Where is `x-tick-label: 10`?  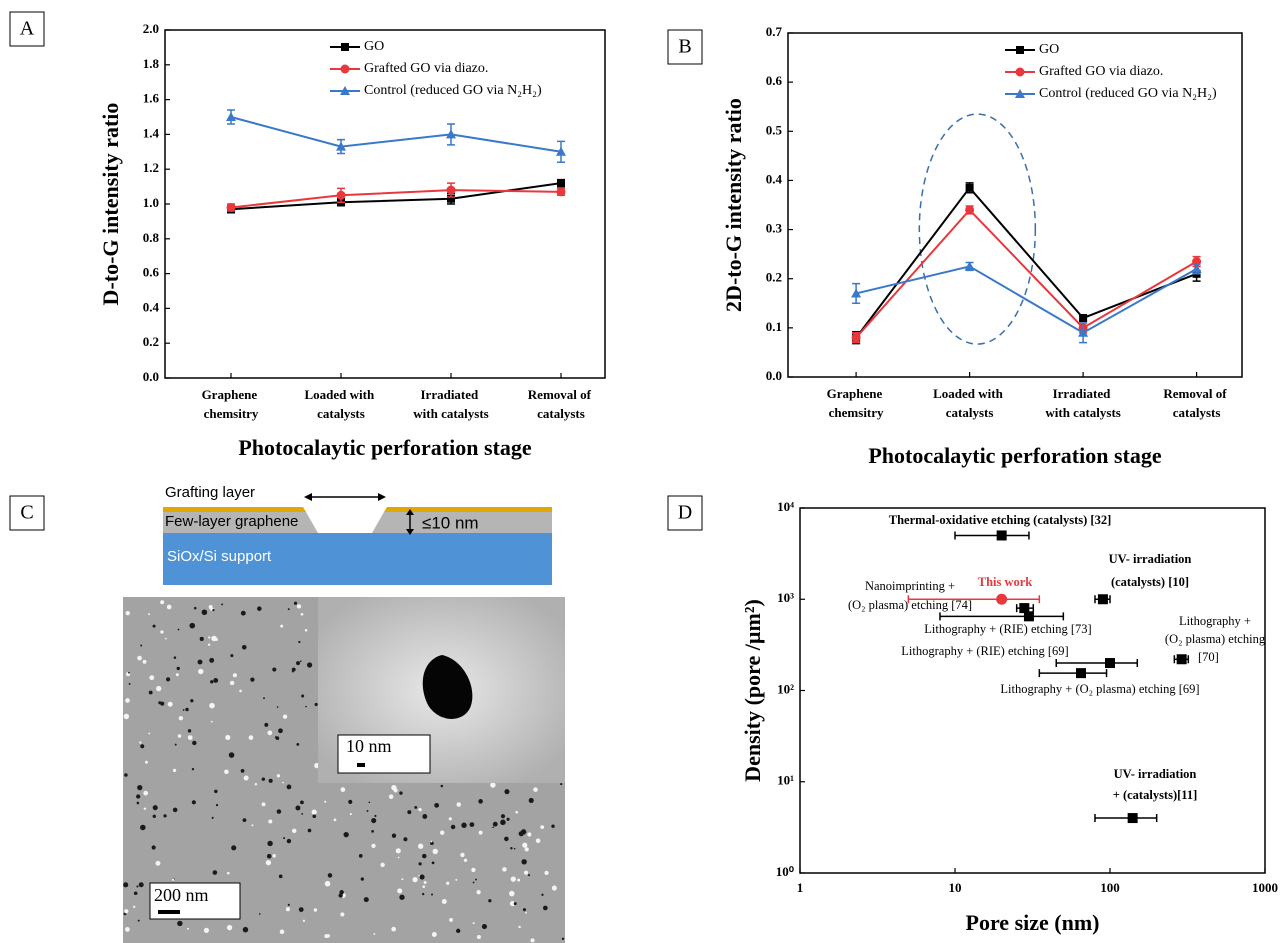
x-tick-label: 10 is located at coordinates (955, 887).